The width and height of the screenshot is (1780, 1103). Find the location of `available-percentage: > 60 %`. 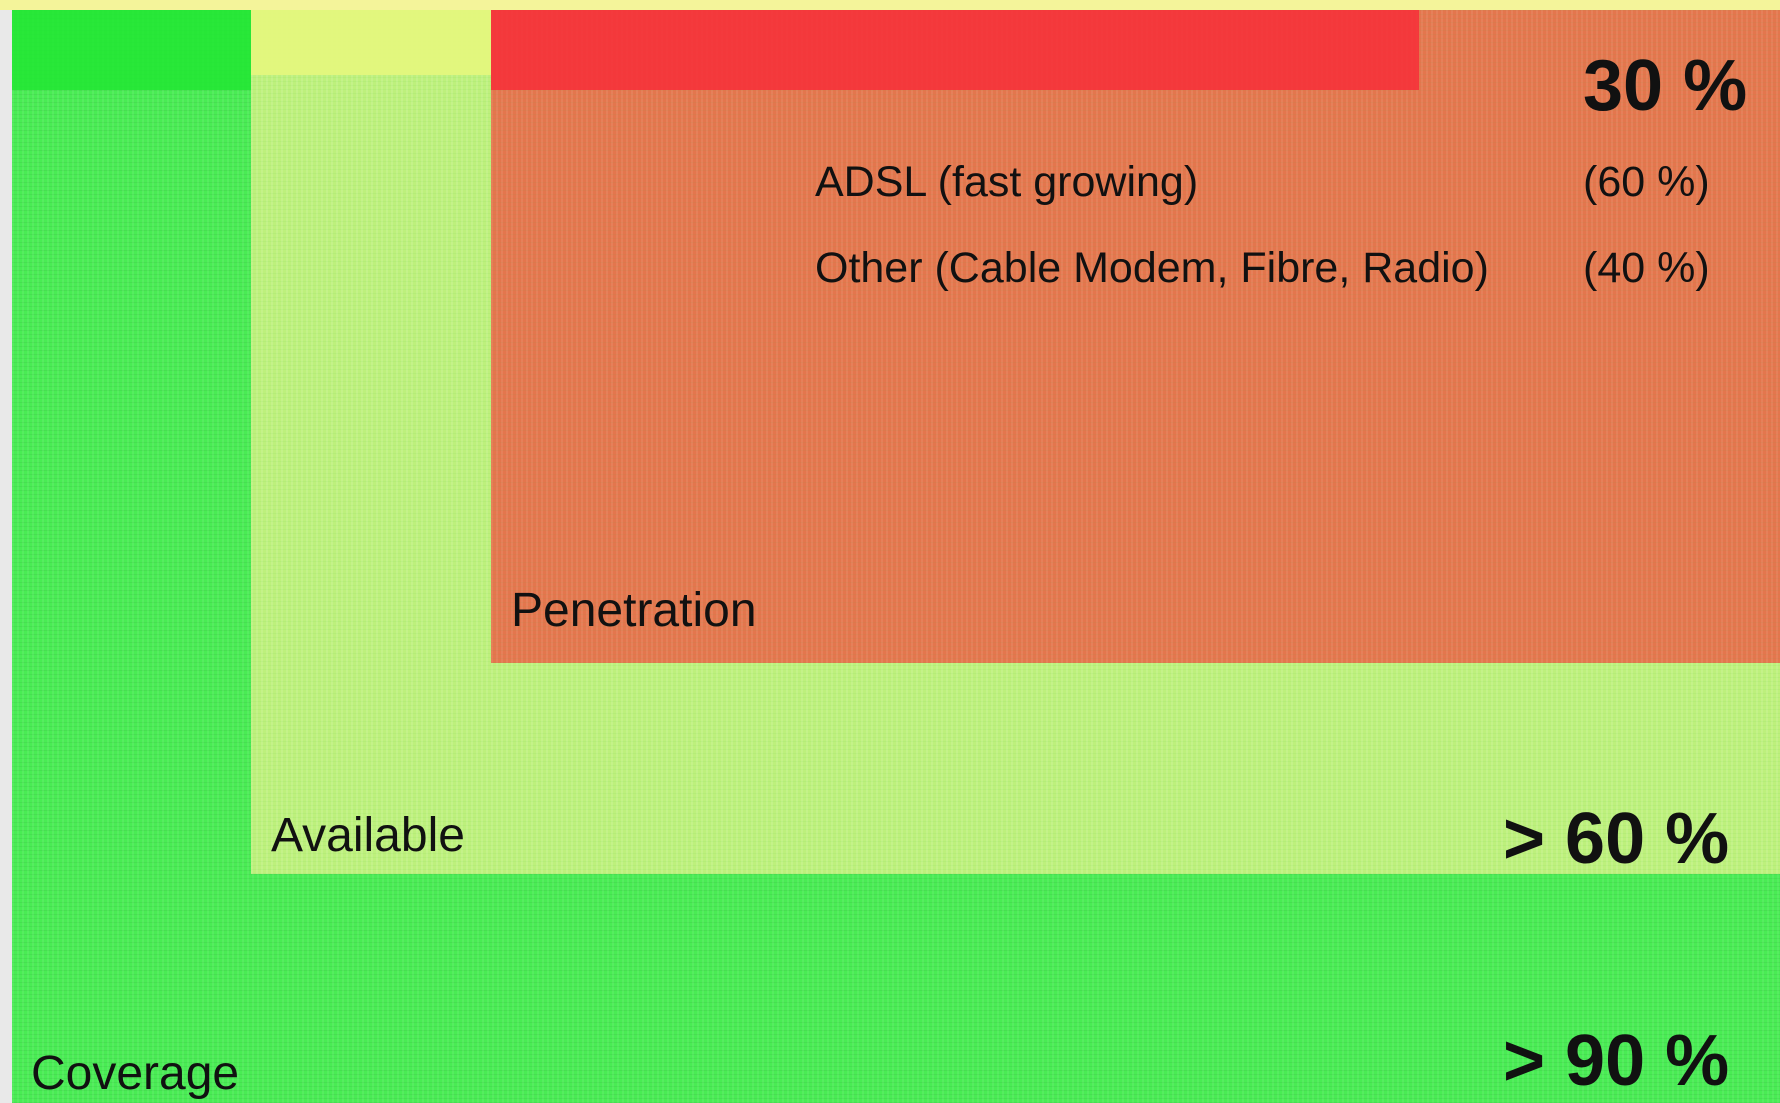

available-percentage: > 60 % is located at coordinates (1616, 839).